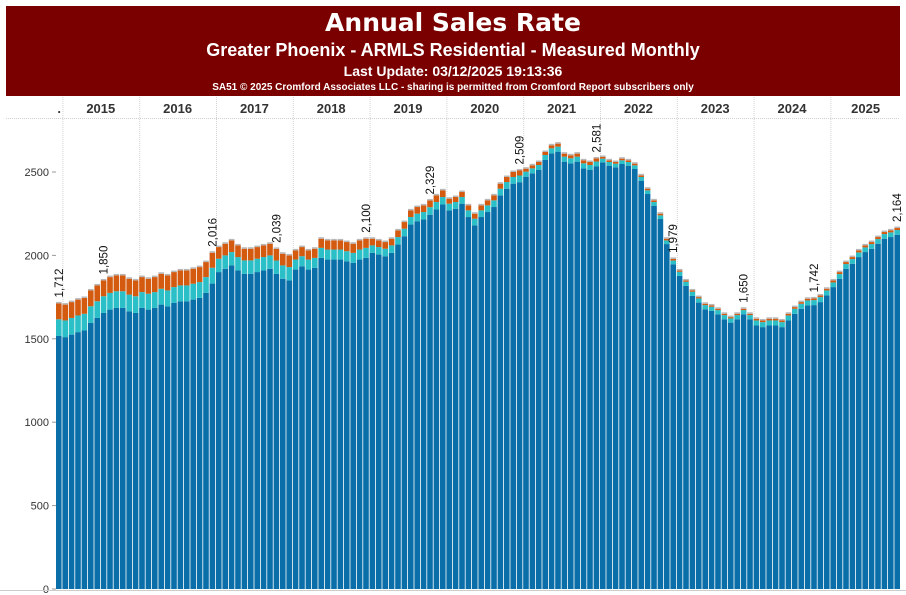  I want to click on year-label: 2017, so click(254, 108).